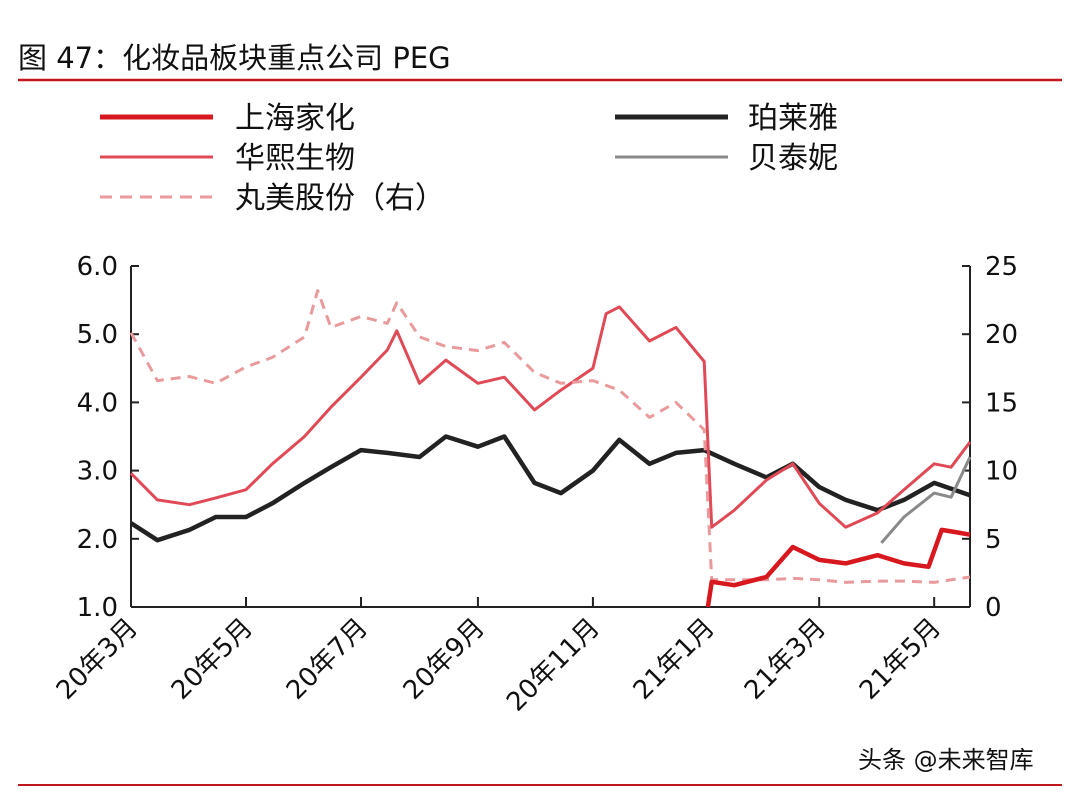  Describe the element at coordinates (793, 118) in the screenshot. I see `legend-label: 珀莱雅` at that location.